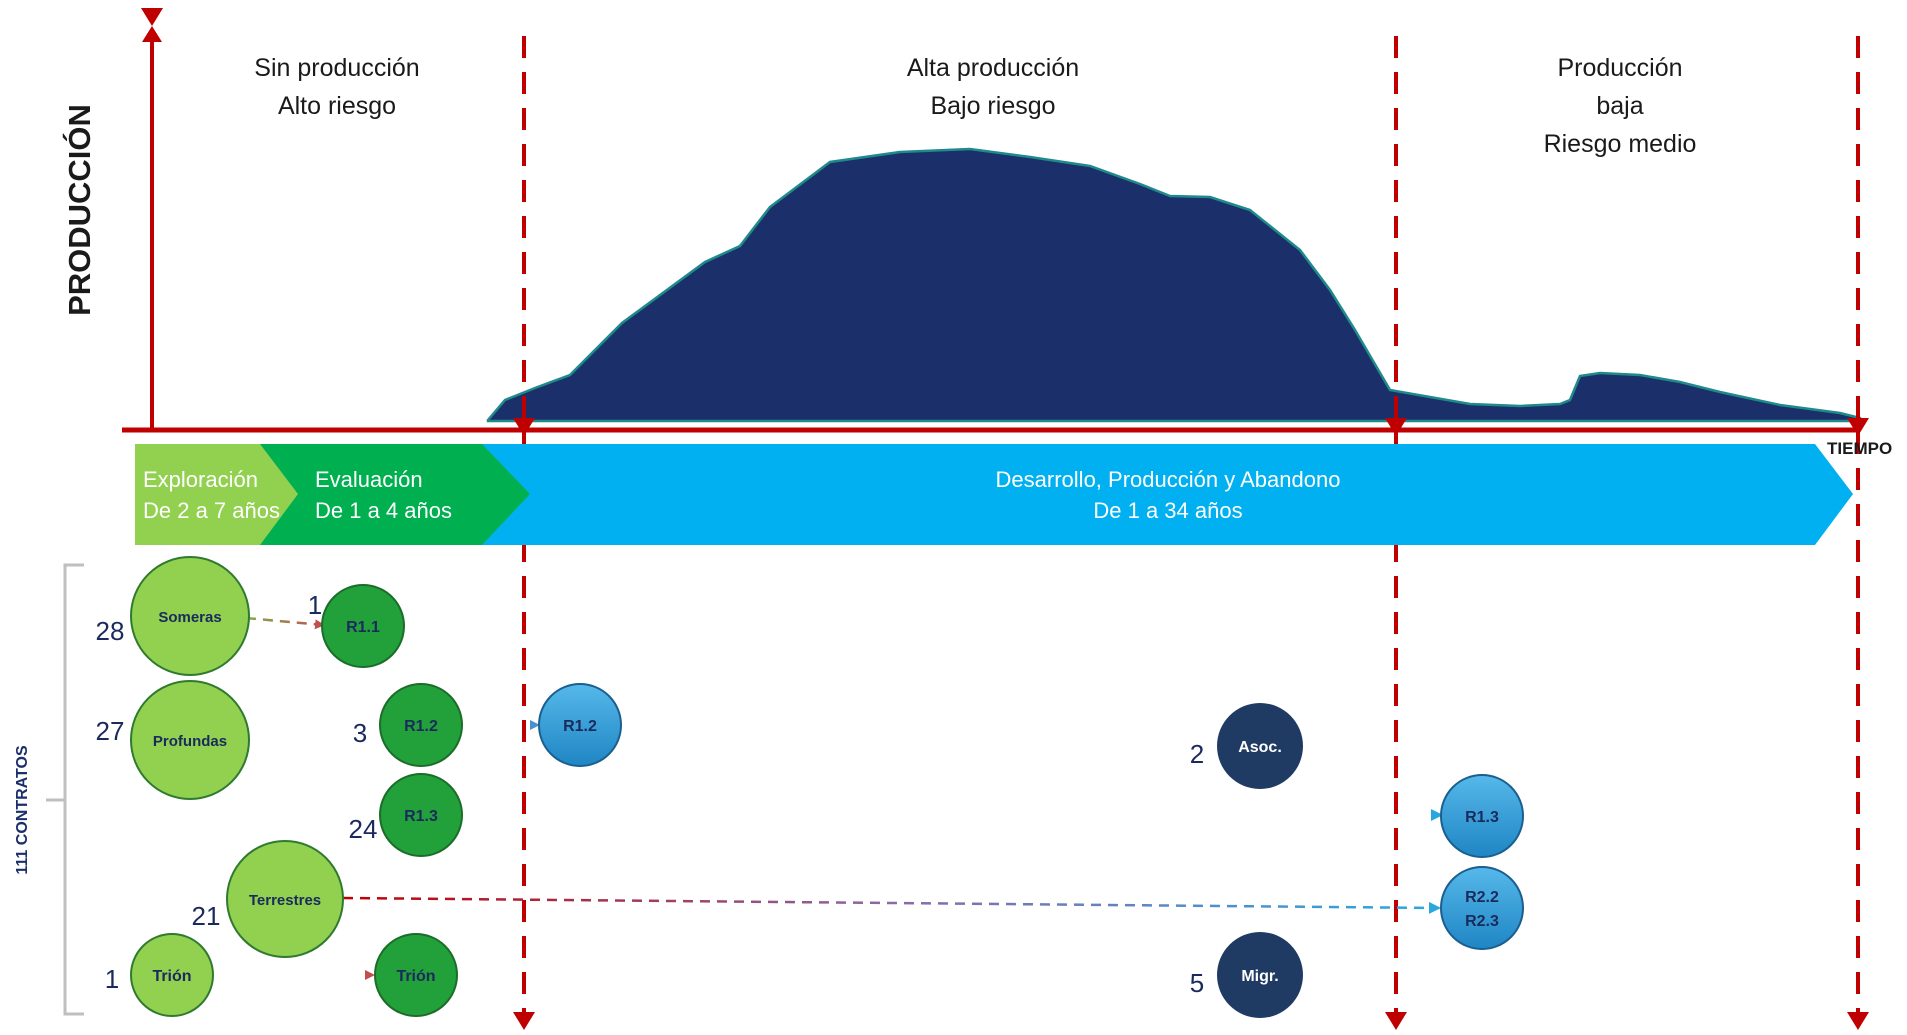 The image size is (1907, 1035). I want to click on phase-exploration-label: Exploración, so click(200, 479).